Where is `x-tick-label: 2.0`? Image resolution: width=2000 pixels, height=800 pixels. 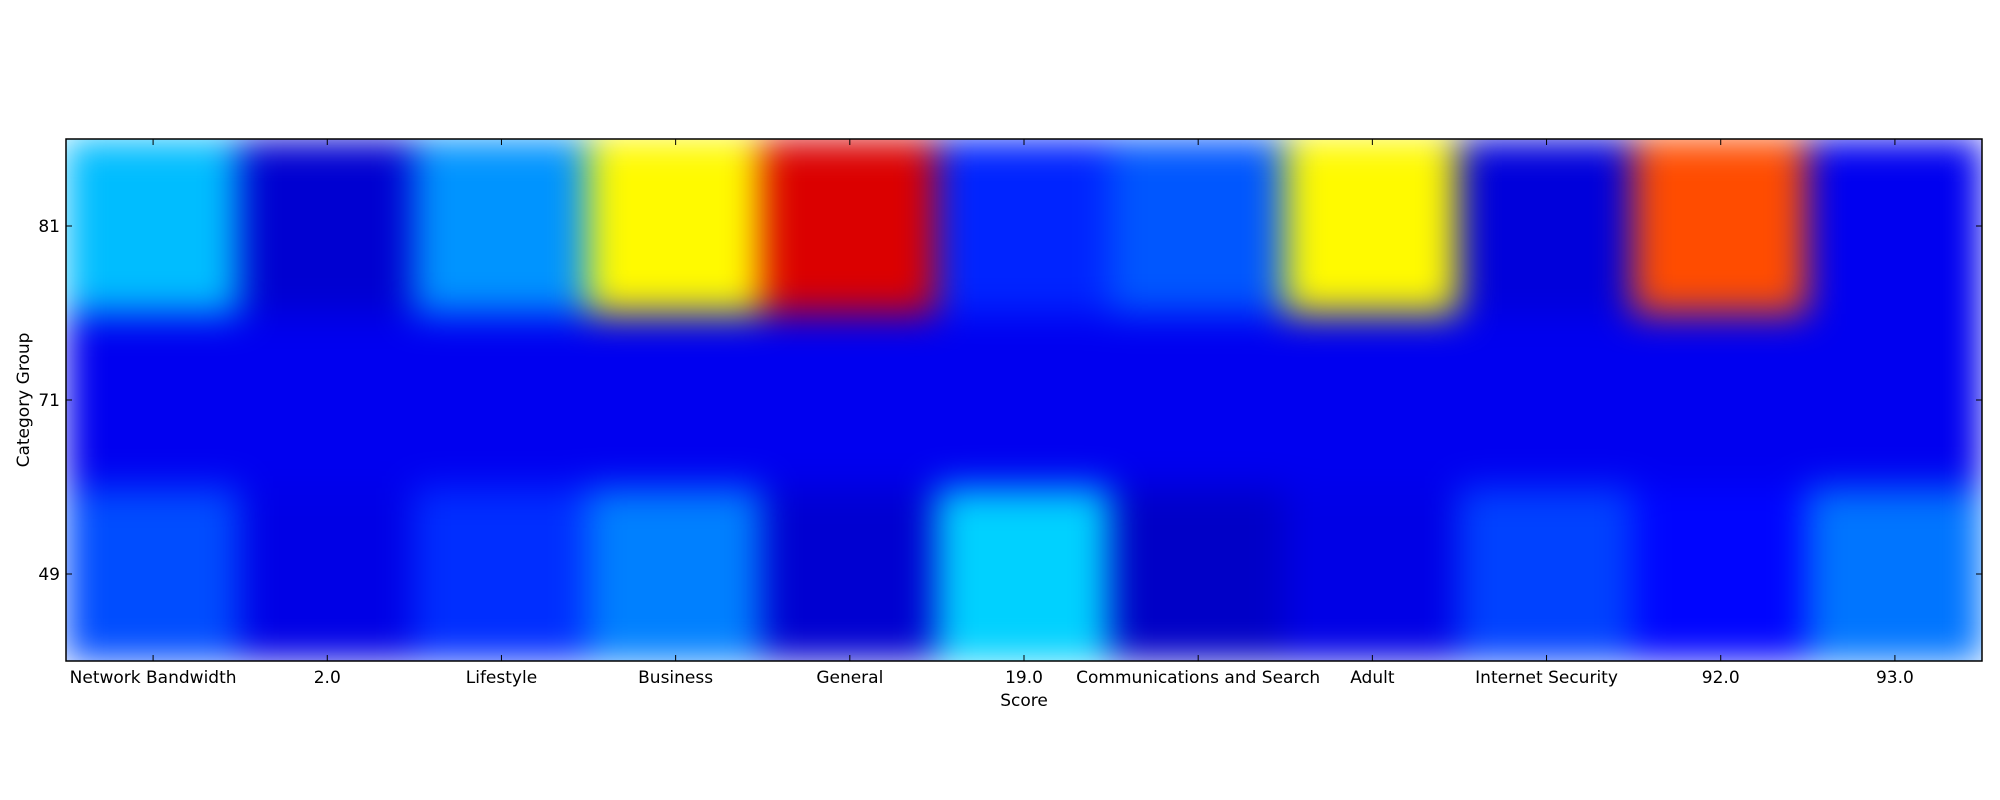 x-tick-label: 2.0 is located at coordinates (327, 678).